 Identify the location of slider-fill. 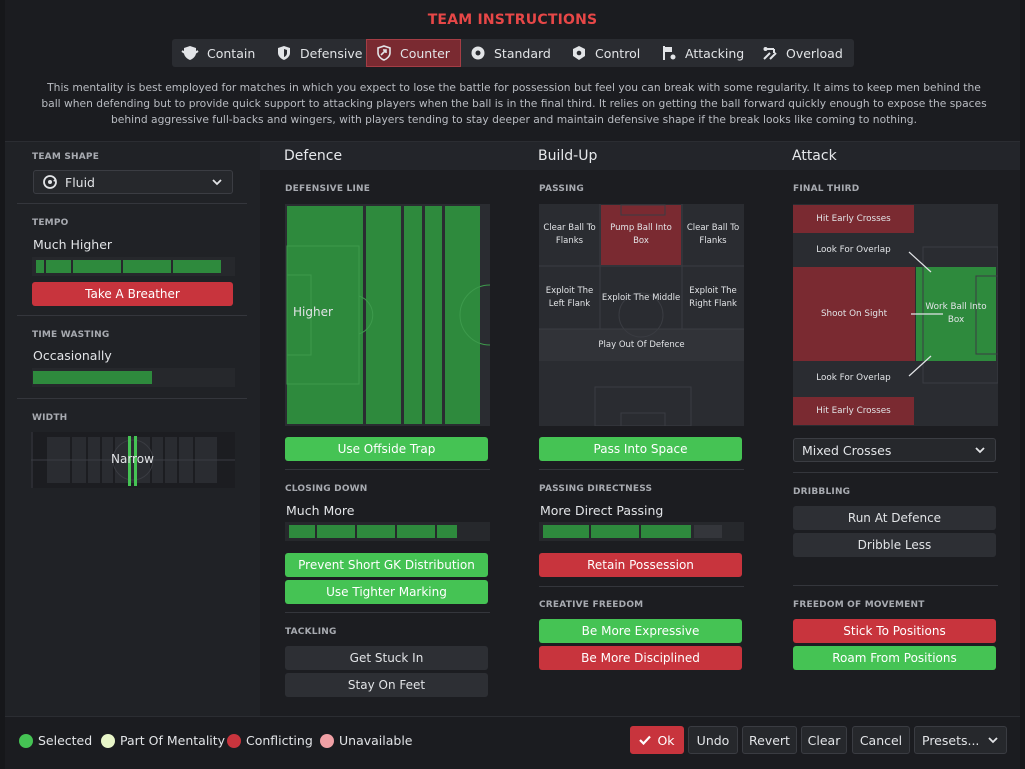
(92, 377).